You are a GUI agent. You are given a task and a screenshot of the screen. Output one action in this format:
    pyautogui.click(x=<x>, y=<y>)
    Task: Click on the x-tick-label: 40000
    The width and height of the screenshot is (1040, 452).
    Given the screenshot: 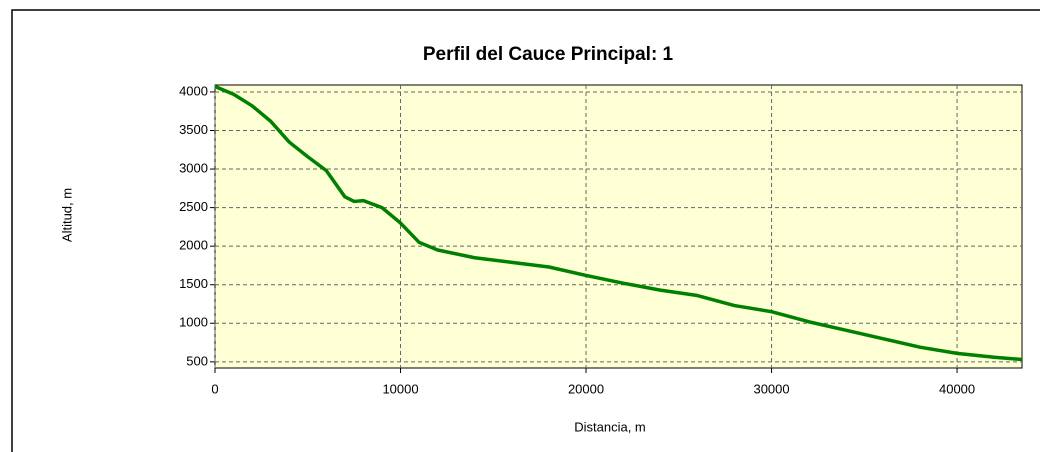 What is the action you would take?
    pyautogui.click(x=957, y=388)
    